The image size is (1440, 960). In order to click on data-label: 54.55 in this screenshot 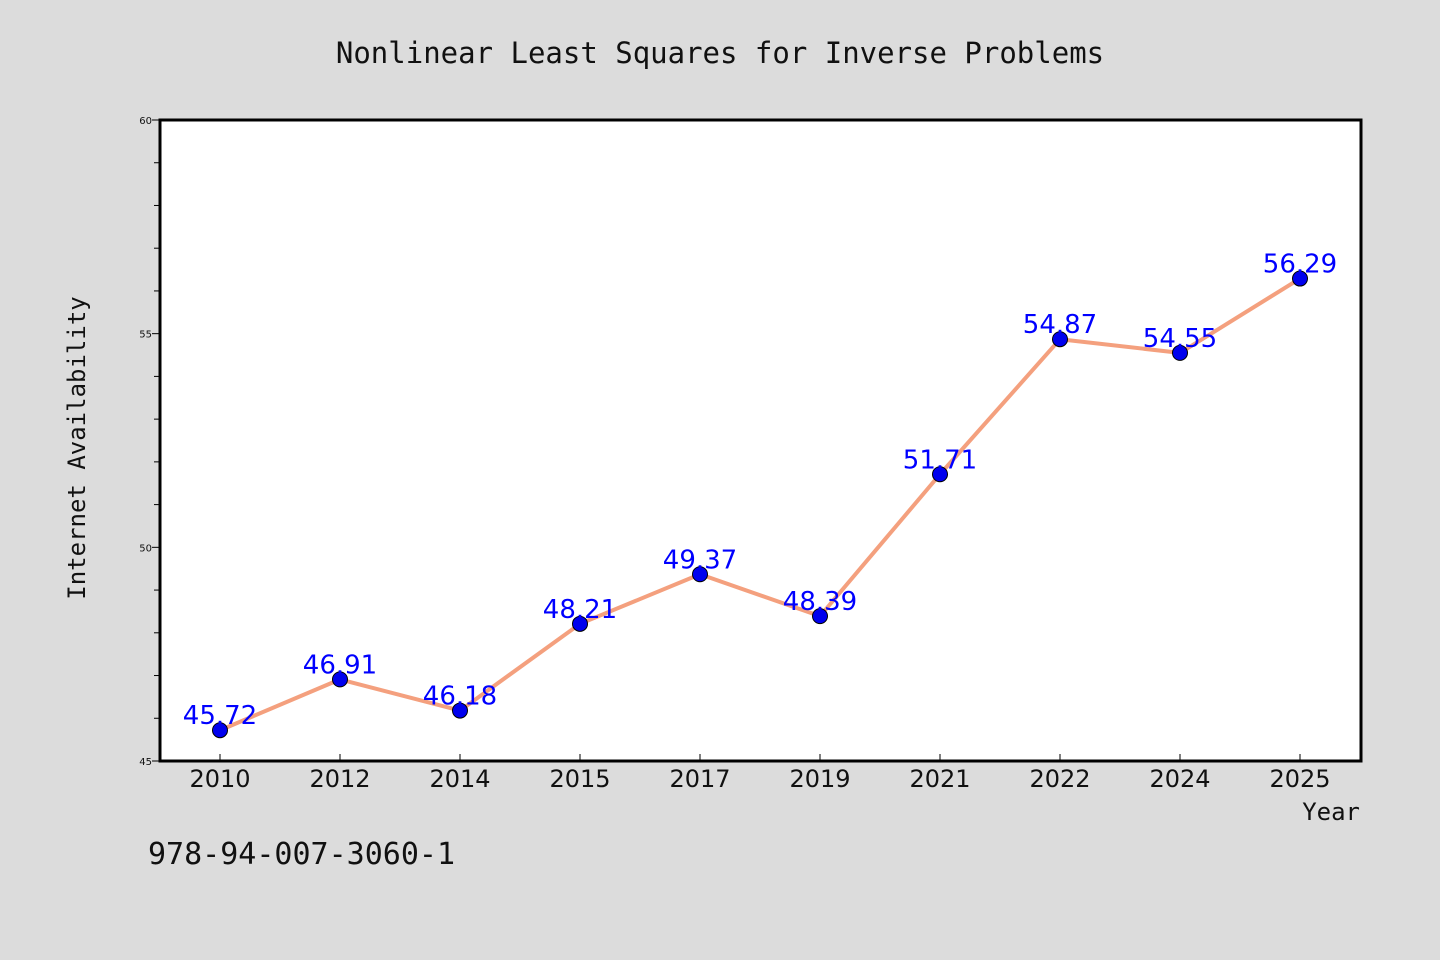, I will do `click(1180, 339)`.